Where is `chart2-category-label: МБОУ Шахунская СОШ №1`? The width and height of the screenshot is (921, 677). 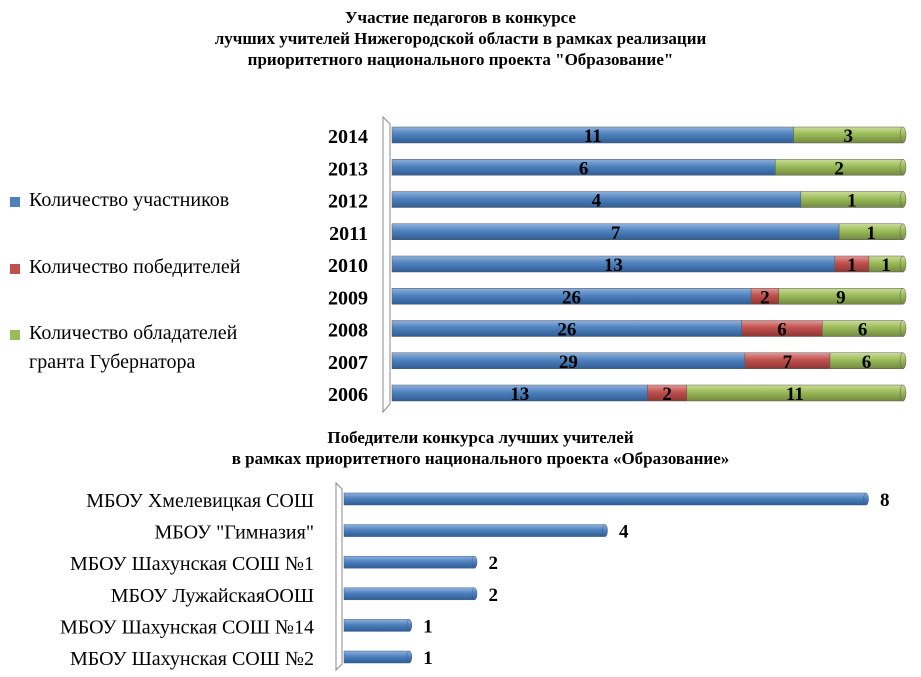 chart2-category-label: МБОУ Шахунская СОШ №1 is located at coordinates (192, 564).